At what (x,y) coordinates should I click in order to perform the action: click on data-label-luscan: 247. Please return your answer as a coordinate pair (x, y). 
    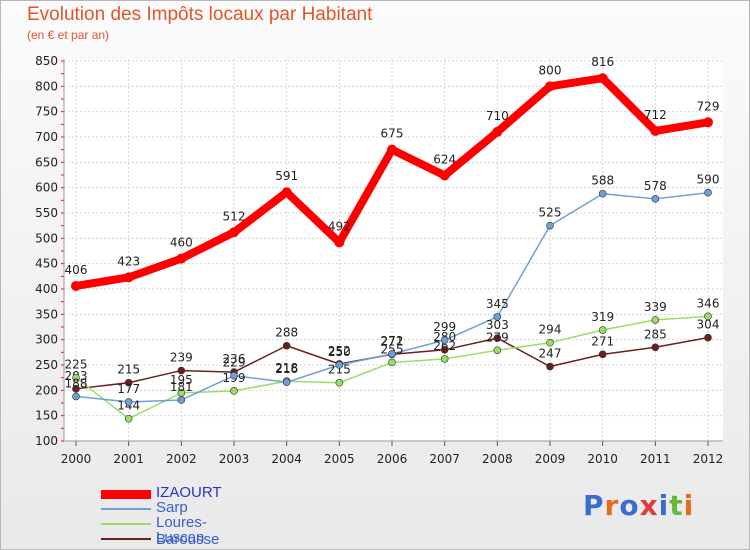
    Looking at the image, I should click on (550, 354).